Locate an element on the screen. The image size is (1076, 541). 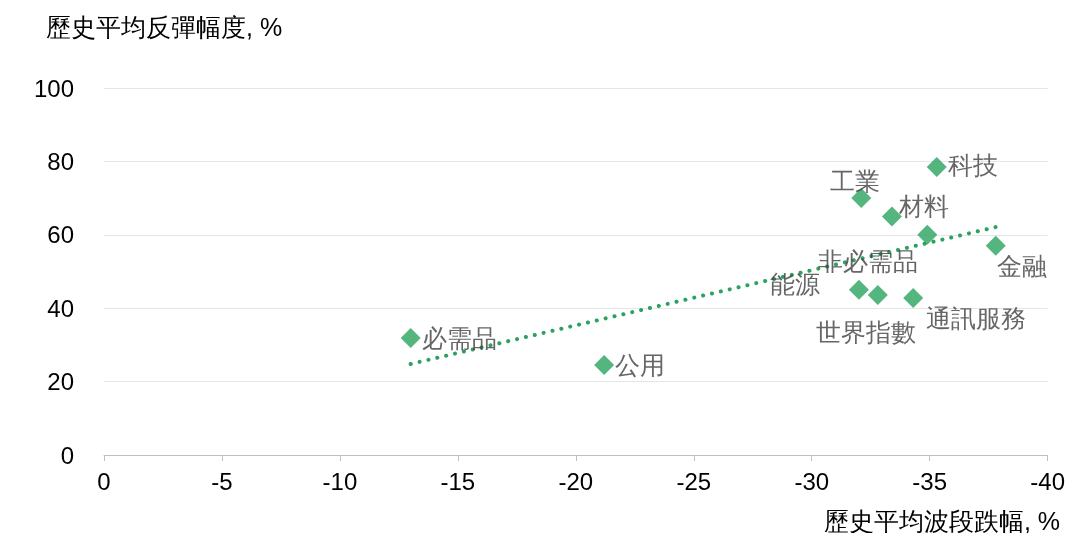
y-tick-label: 100 is located at coordinates (53, 88).